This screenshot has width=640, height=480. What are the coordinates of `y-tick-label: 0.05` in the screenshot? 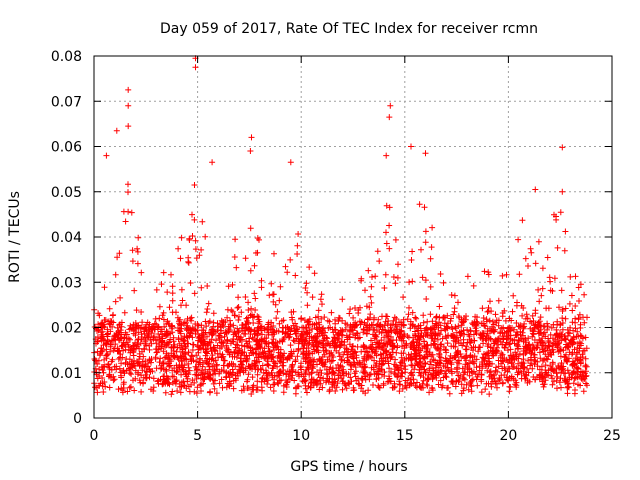 It's located at (66, 193).